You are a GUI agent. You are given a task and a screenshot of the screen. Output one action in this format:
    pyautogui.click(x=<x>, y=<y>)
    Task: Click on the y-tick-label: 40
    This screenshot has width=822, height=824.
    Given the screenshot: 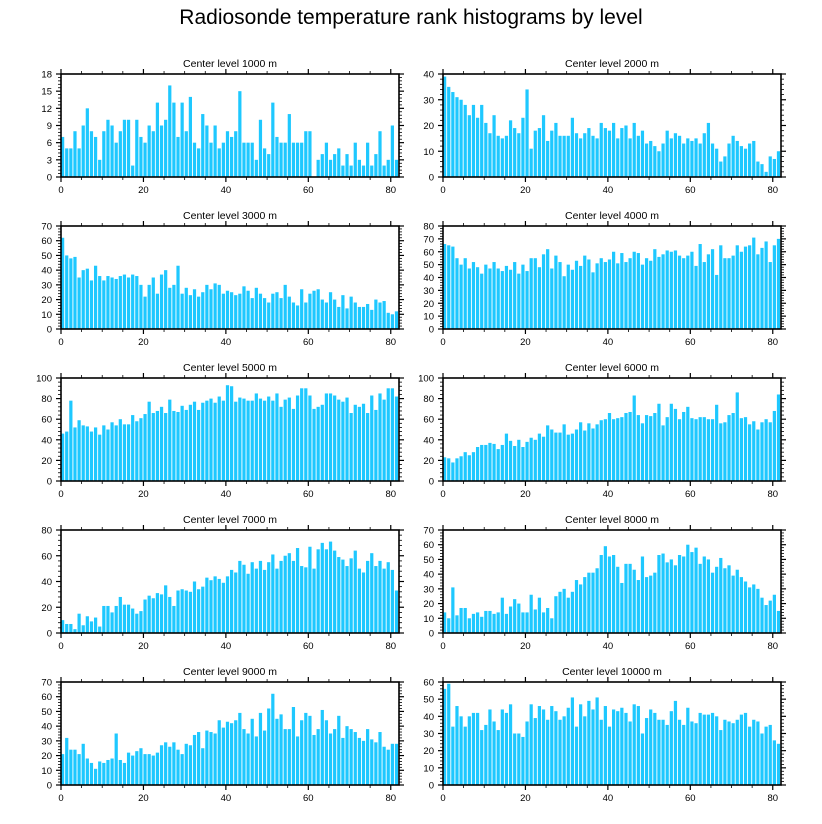 What is the action you would take?
    pyautogui.click(x=46, y=582)
    